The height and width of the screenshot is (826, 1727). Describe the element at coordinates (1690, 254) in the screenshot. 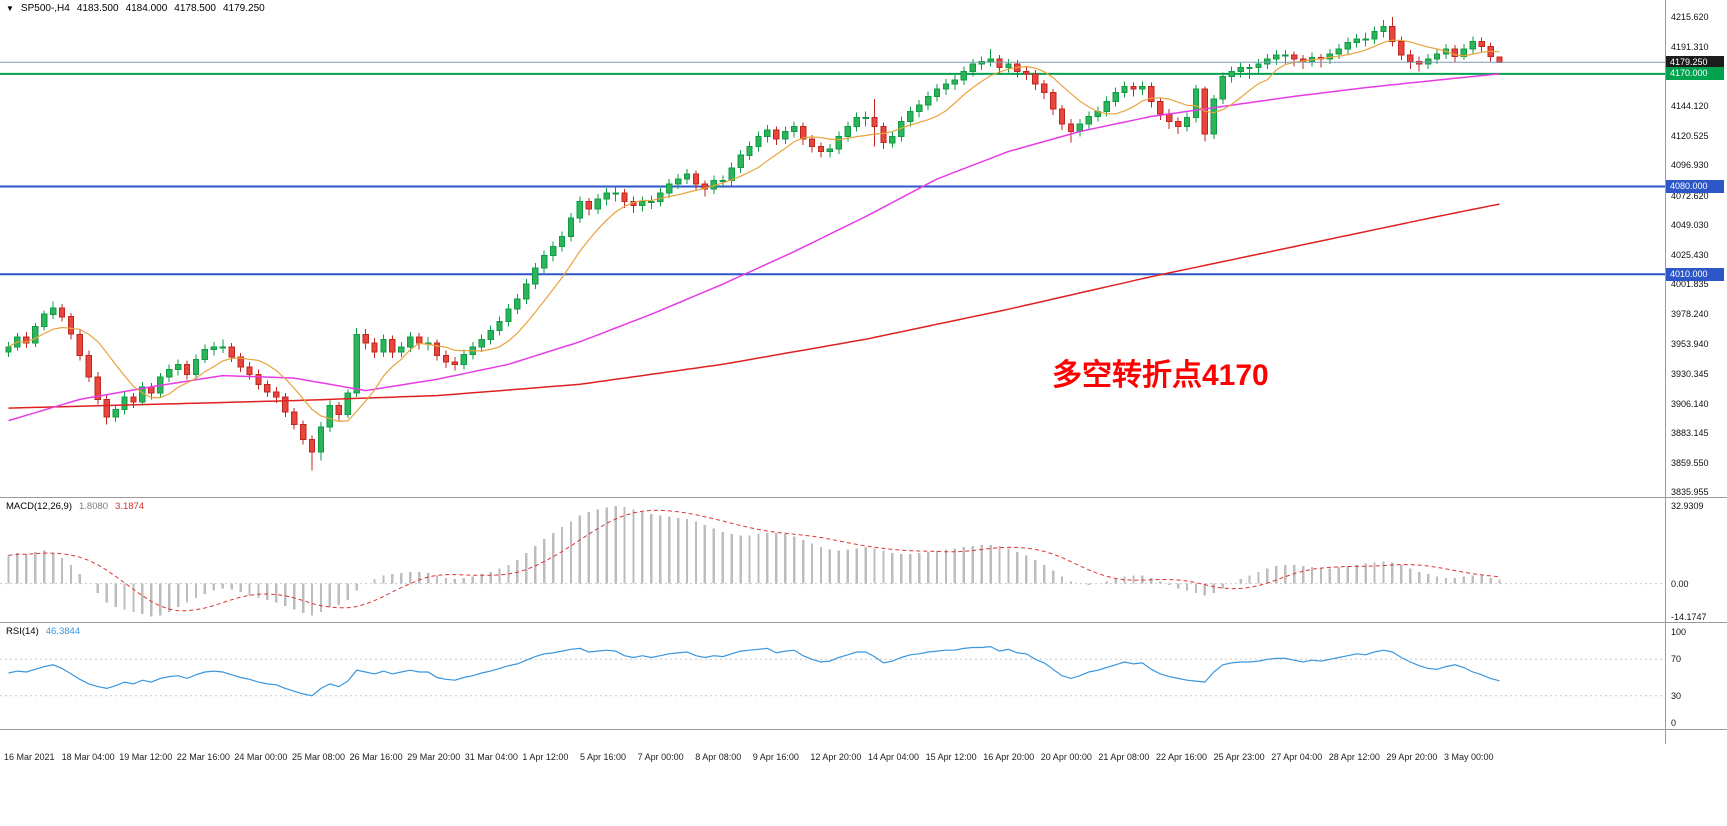

I see `price-axis-label: 4025.430` at that location.